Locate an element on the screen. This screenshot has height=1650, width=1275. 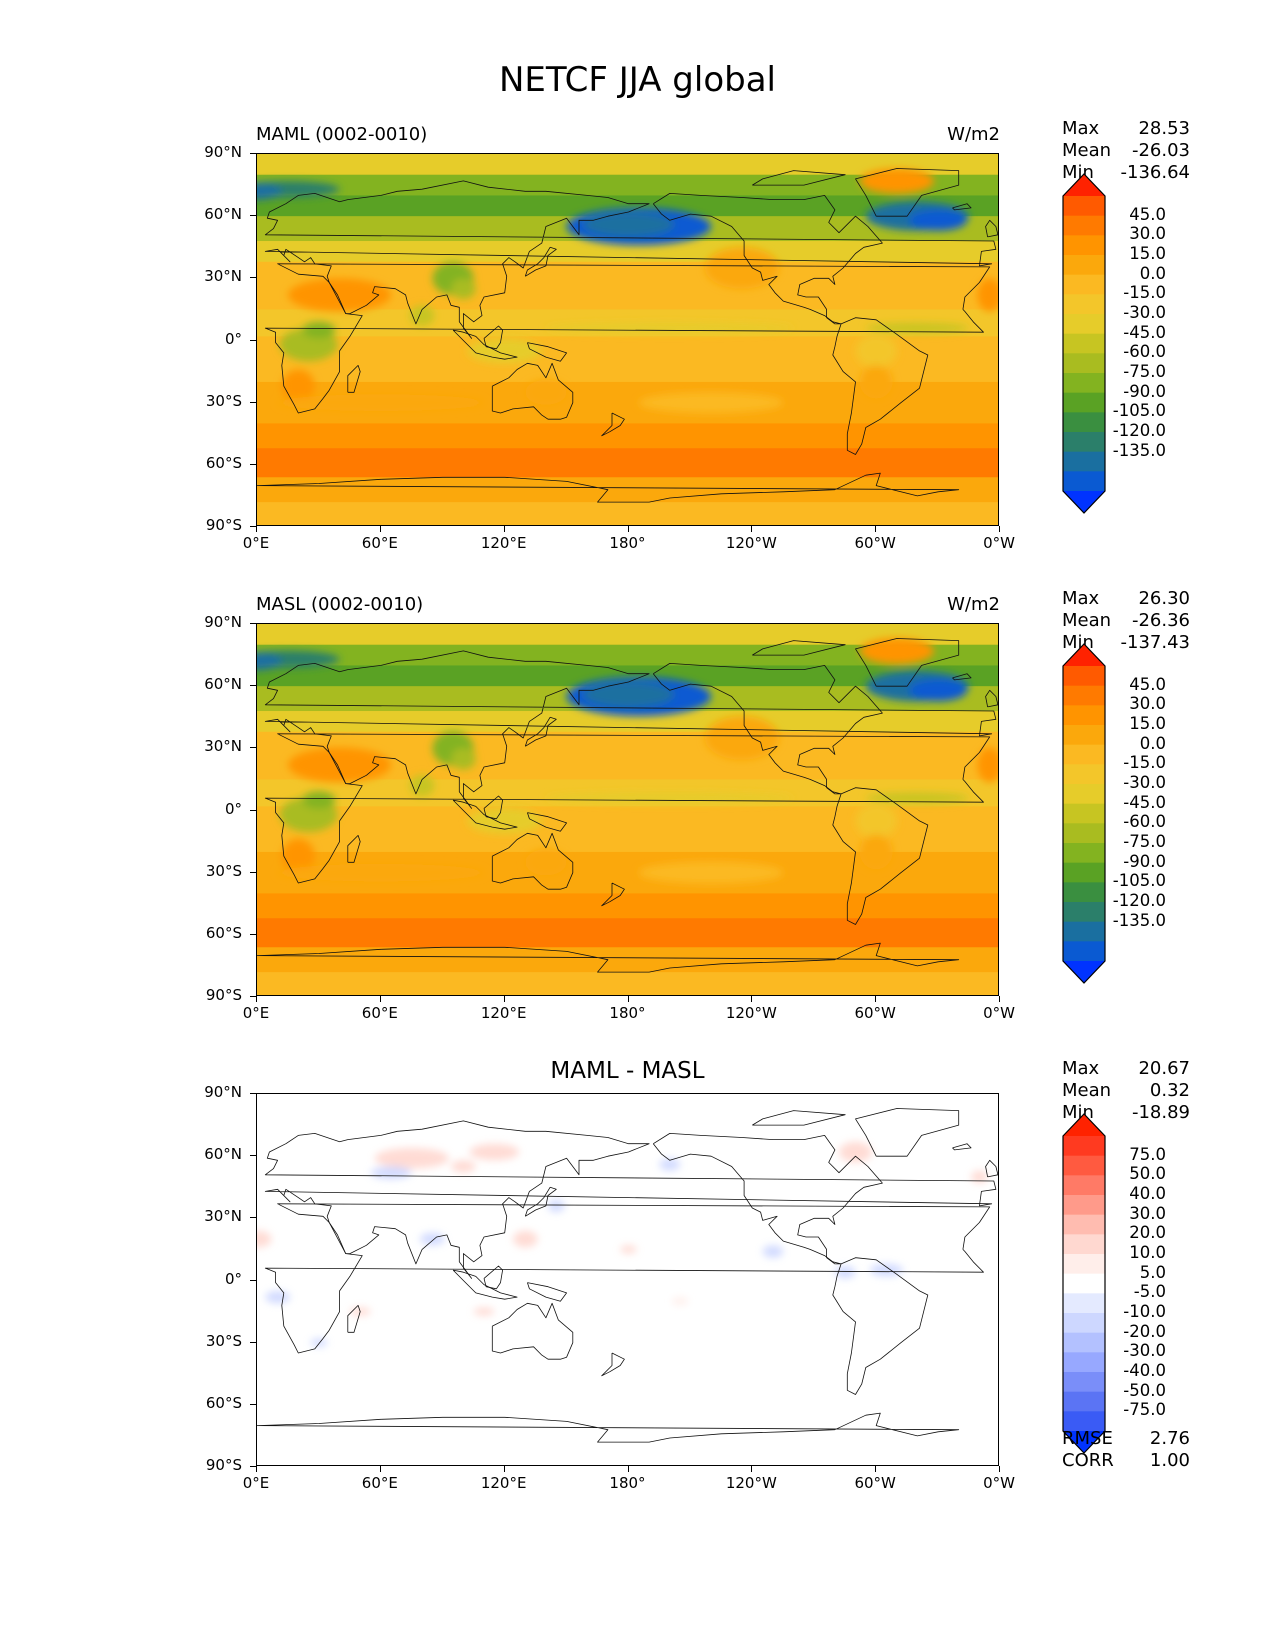
panel-2-y-tick: 30°S is located at coordinates (223, 870).